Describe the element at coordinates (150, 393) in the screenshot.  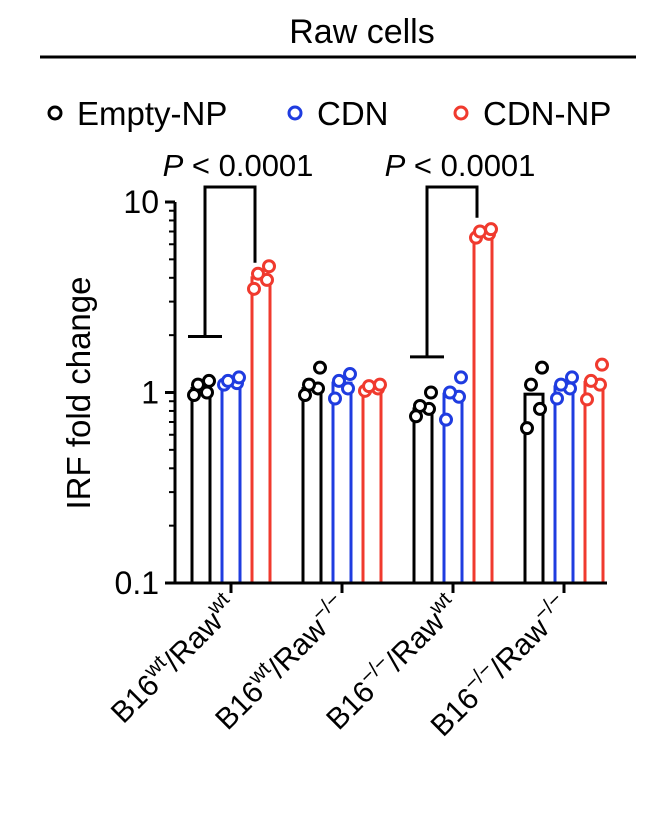
I see `y-tick-label: 1` at that location.